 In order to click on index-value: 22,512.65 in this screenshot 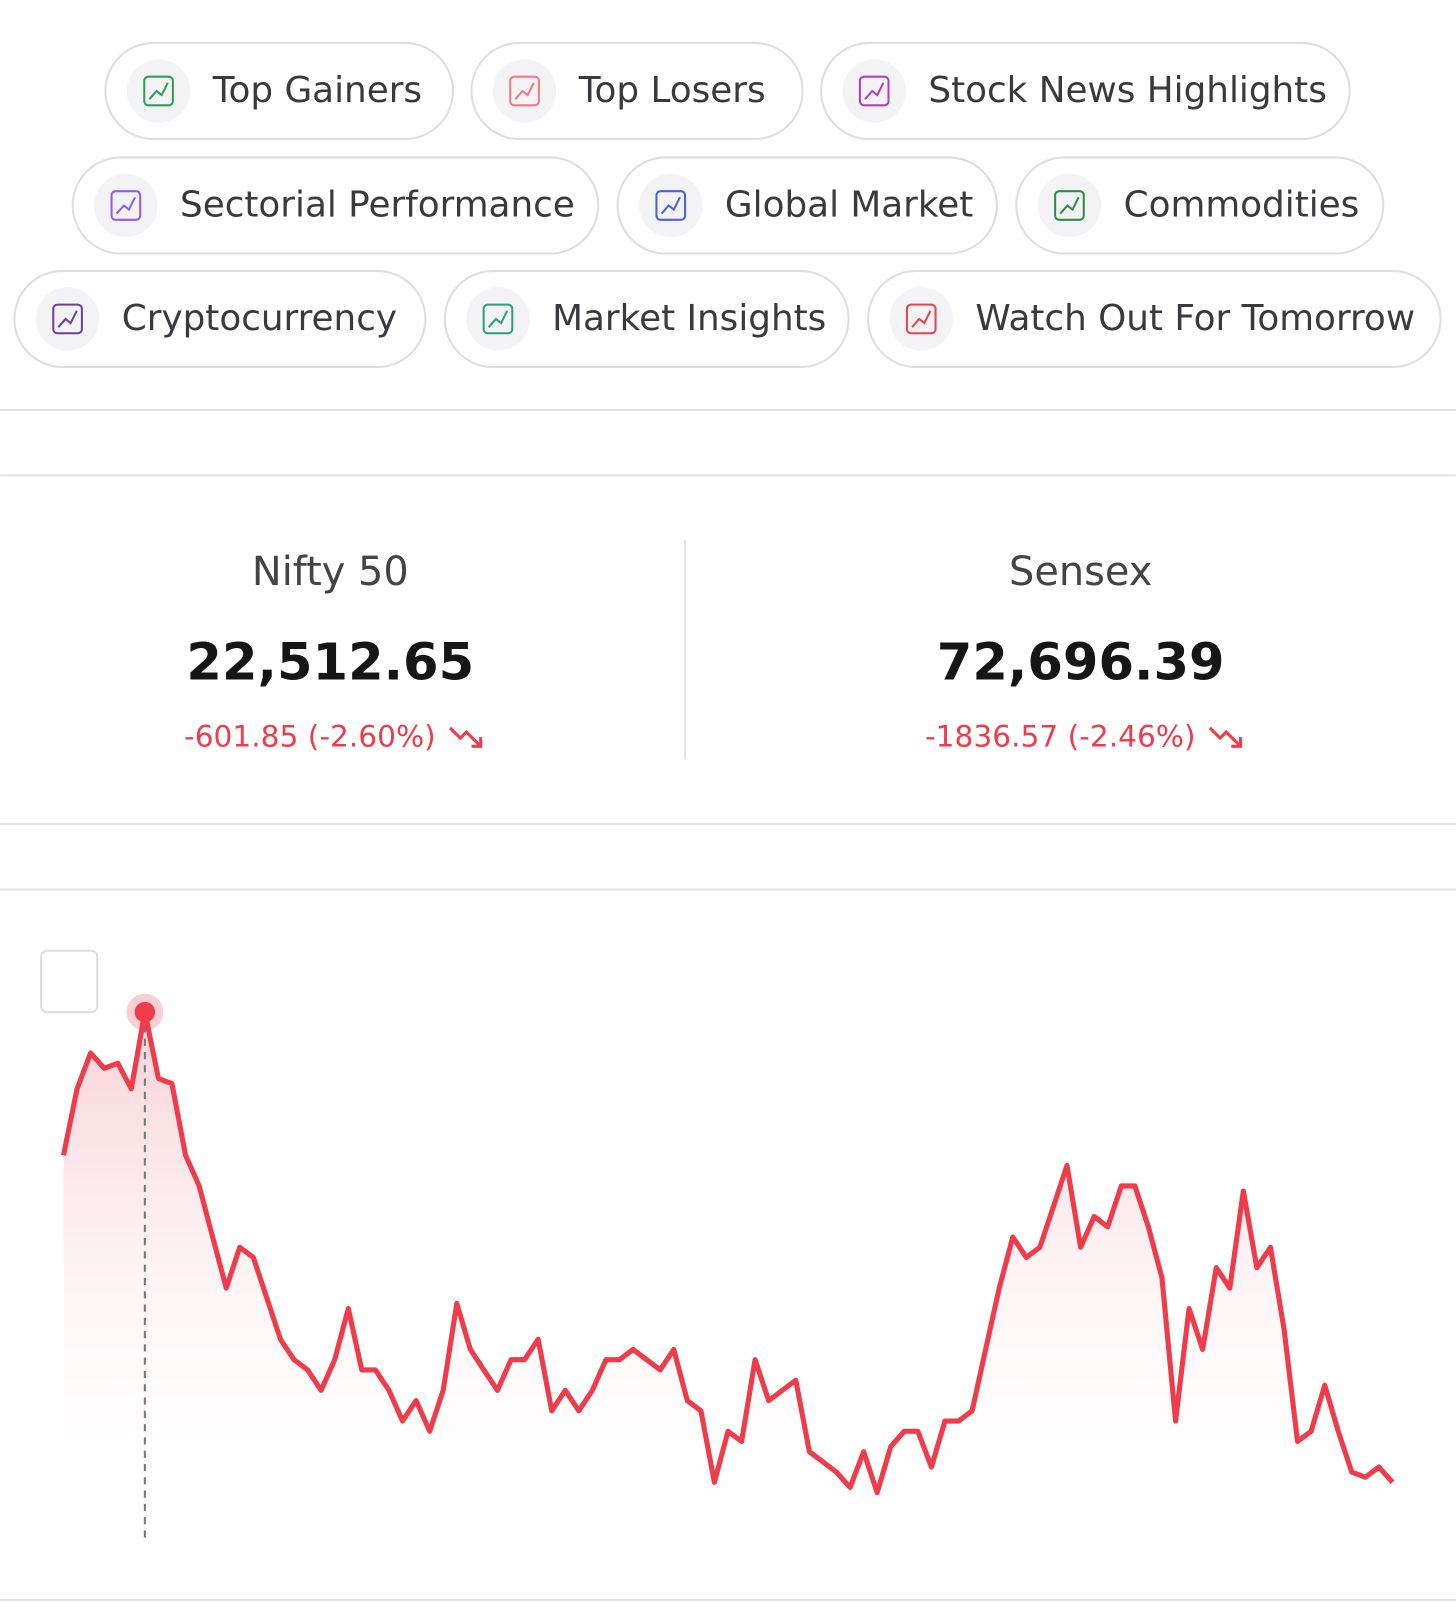, I will do `click(330, 663)`.